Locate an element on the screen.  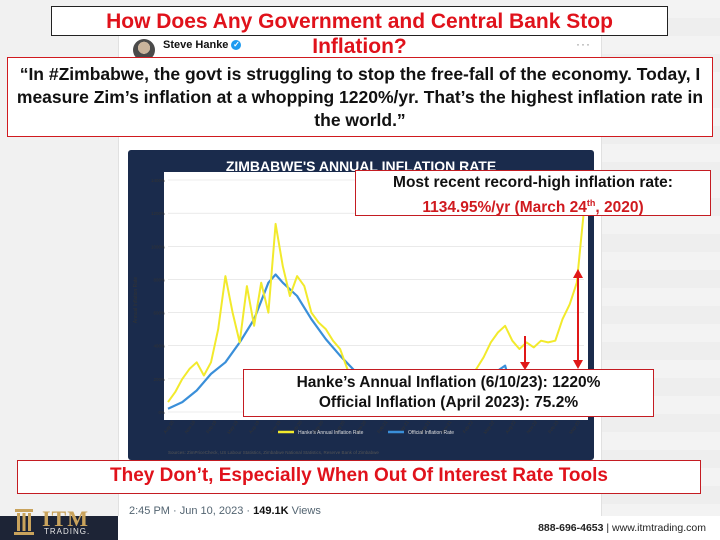
arrow-gap-head-down is located at coordinates (578, 364).